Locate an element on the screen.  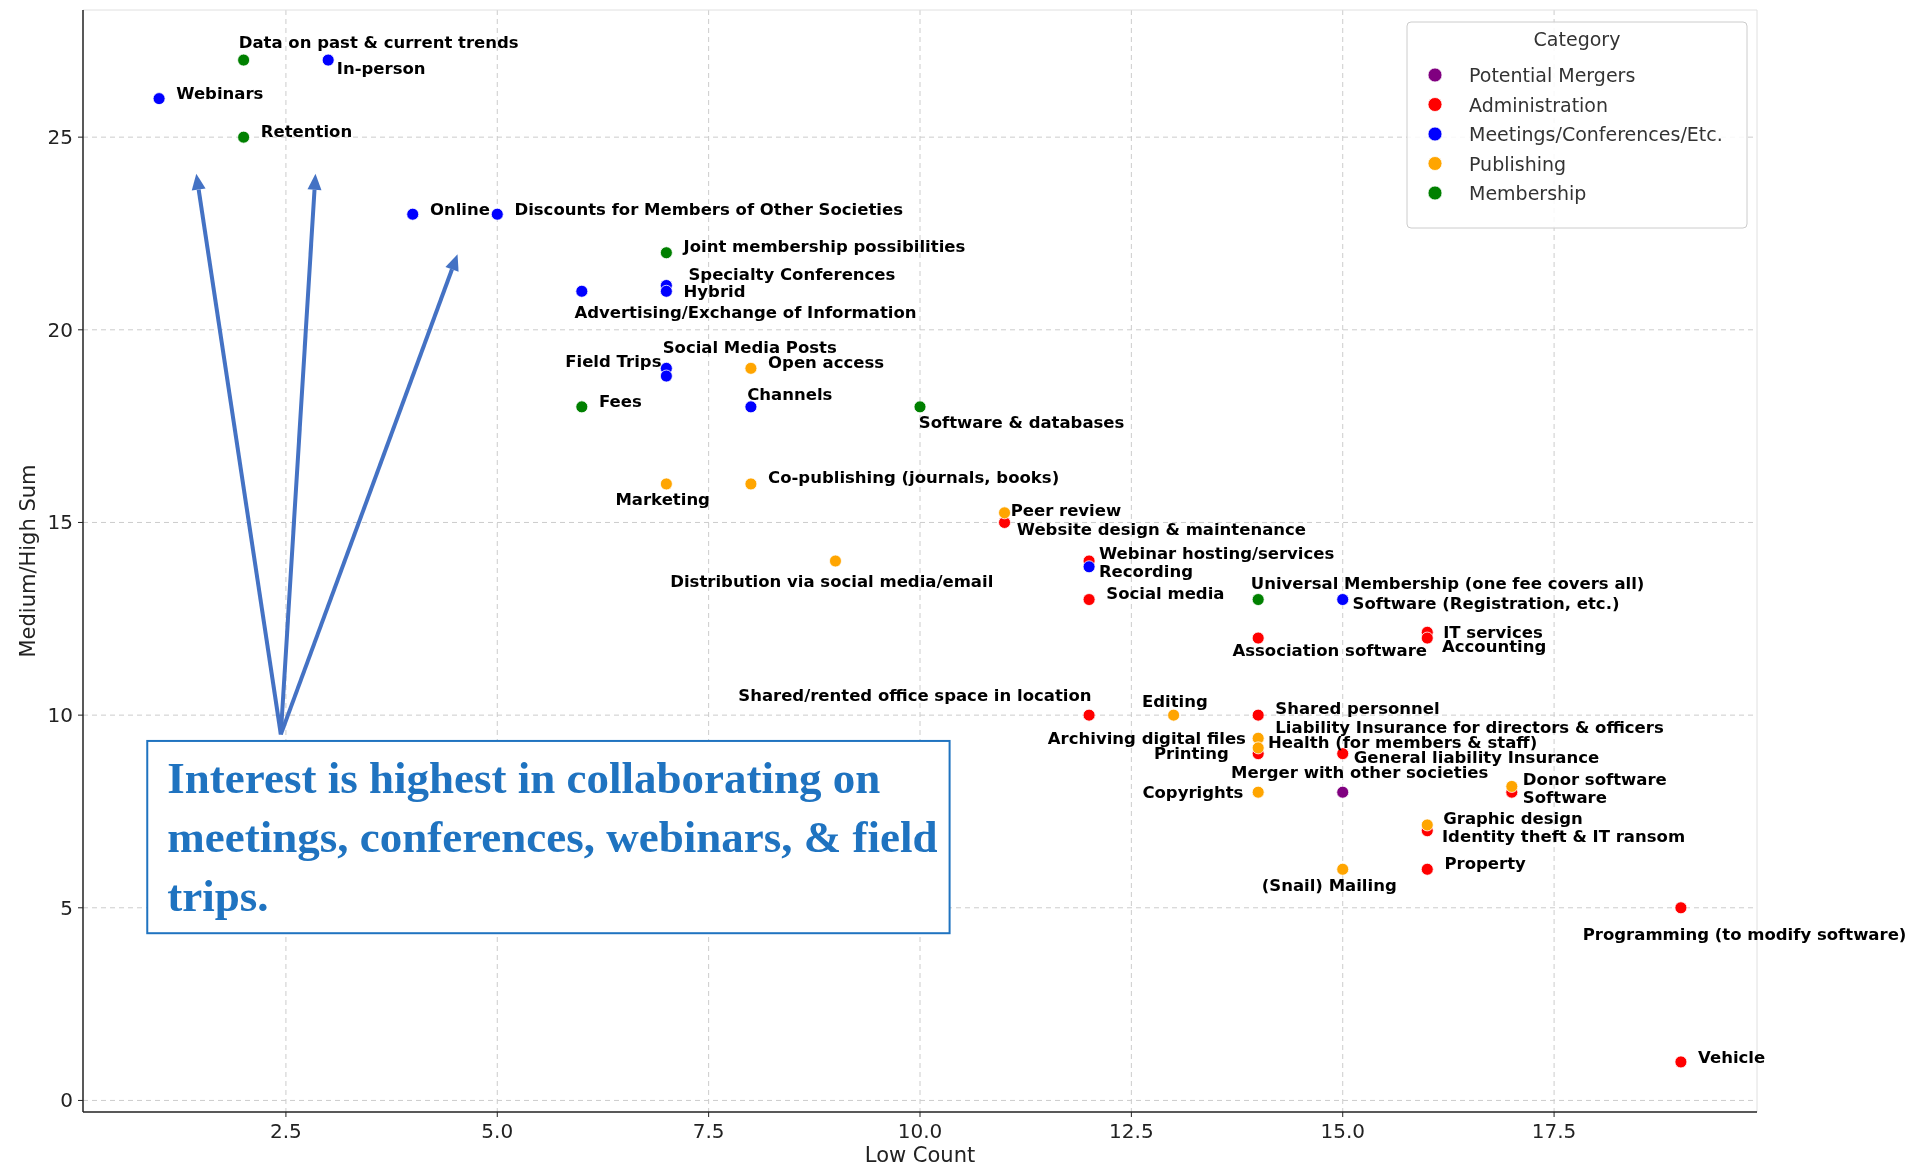
x-axis-title: Low Count is located at coordinates (920, 1155).